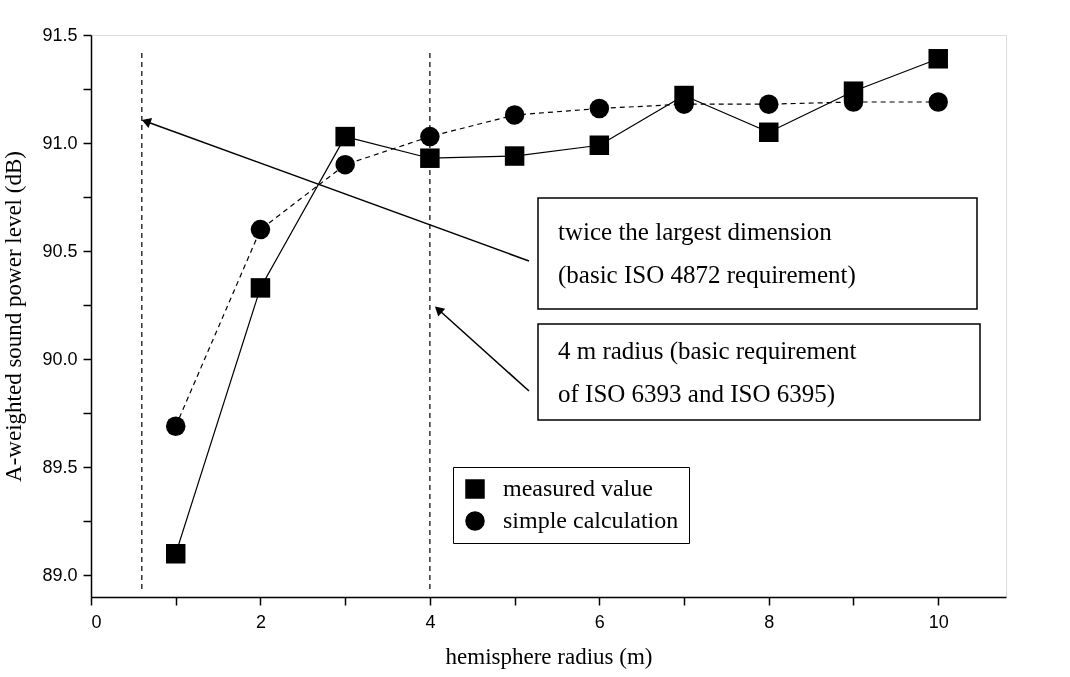  What do you see at coordinates (707, 372) in the screenshot?
I see `annotation: 4 m radius (basic requirement of ISO 6393 and ISO 6395)` at bounding box center [707, 372].